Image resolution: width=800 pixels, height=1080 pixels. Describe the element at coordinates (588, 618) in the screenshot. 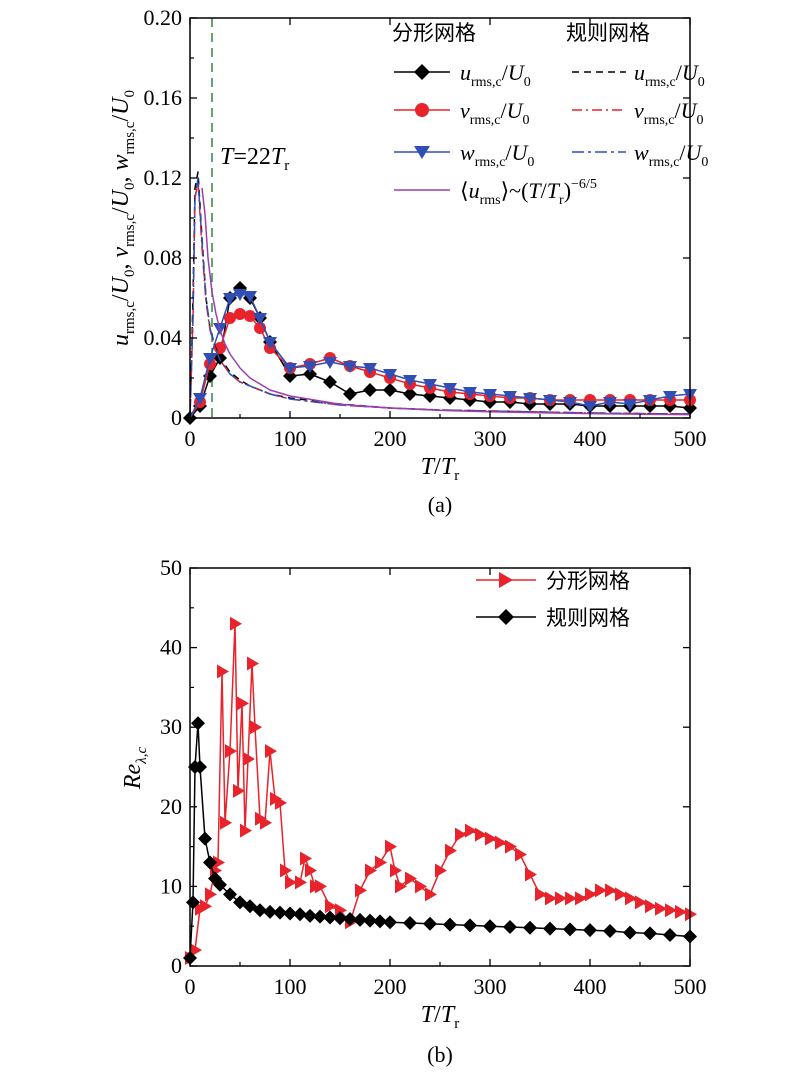

I see `legend-b-regular-label: 规则网格` at that location.